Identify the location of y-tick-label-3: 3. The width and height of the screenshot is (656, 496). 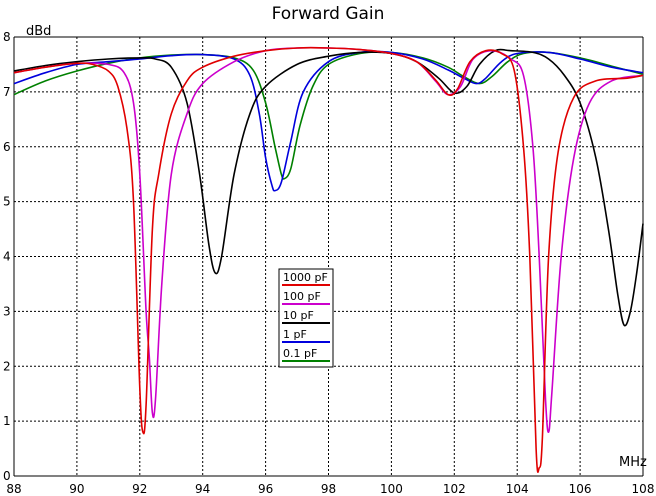
(7, 311).